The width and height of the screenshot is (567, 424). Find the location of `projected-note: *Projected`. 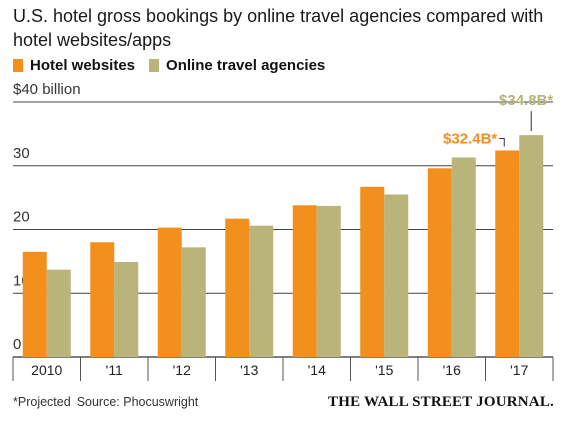

projected-note: *Projected is located at coordinates (42, 402).